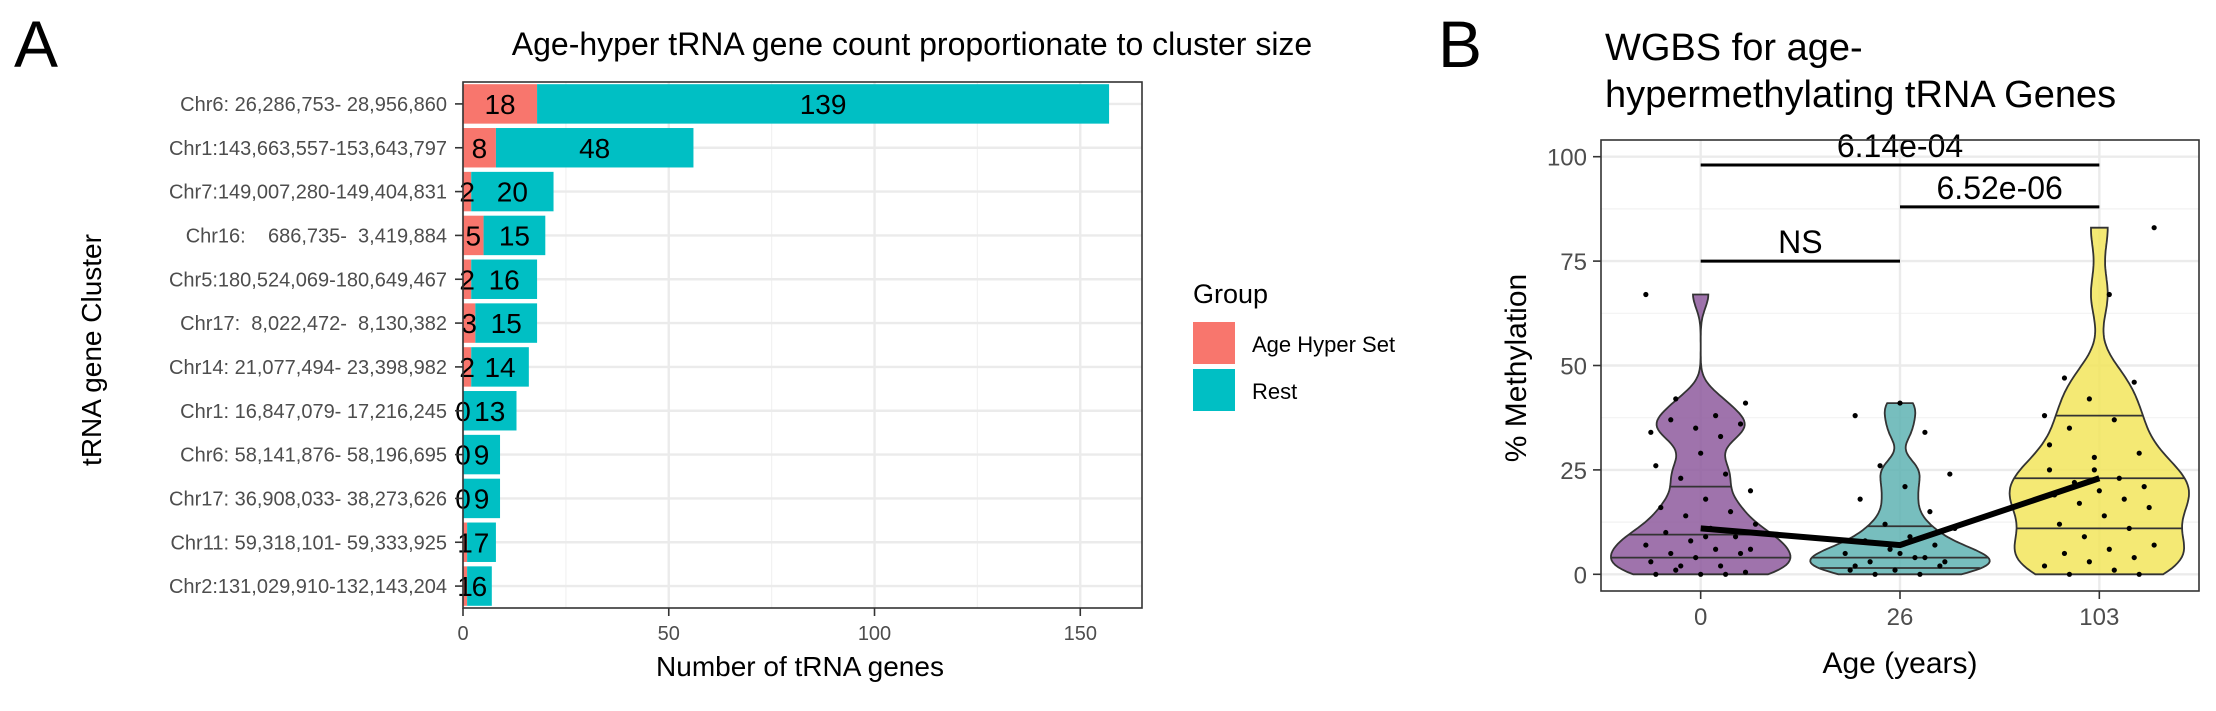 The image size is (2216, 711). What do you see at coordinates (800, 666) in the screenshot?
I see `chart-a-xlabel: Number of tRNA genes` at bounding box center [800, 666].